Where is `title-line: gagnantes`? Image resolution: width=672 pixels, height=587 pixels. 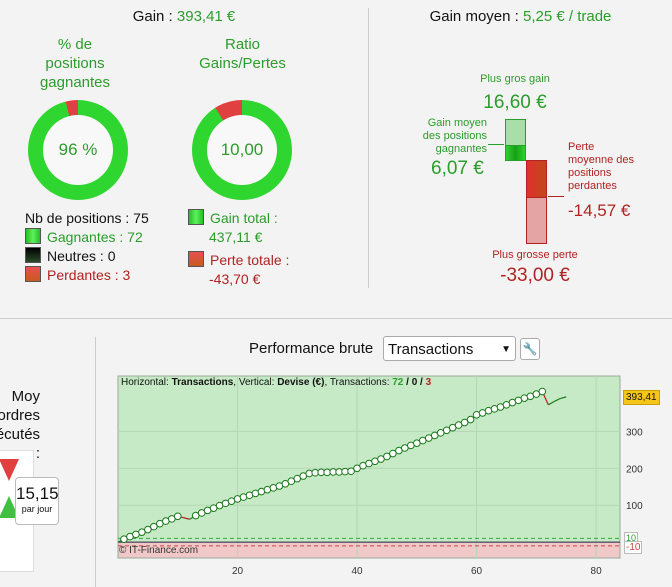 title-line: gagnantes is located at coordinates (75, 82).